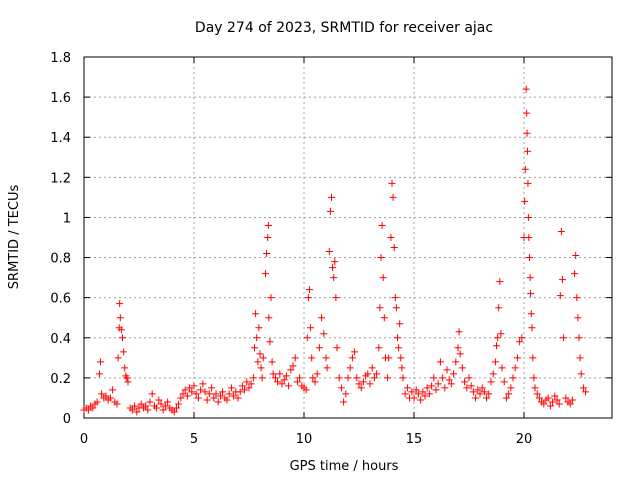  What do you see at coordinates (304, 439) in the screenshot?
I see `x-tick-label: 10` at bounding box center [304, 439].